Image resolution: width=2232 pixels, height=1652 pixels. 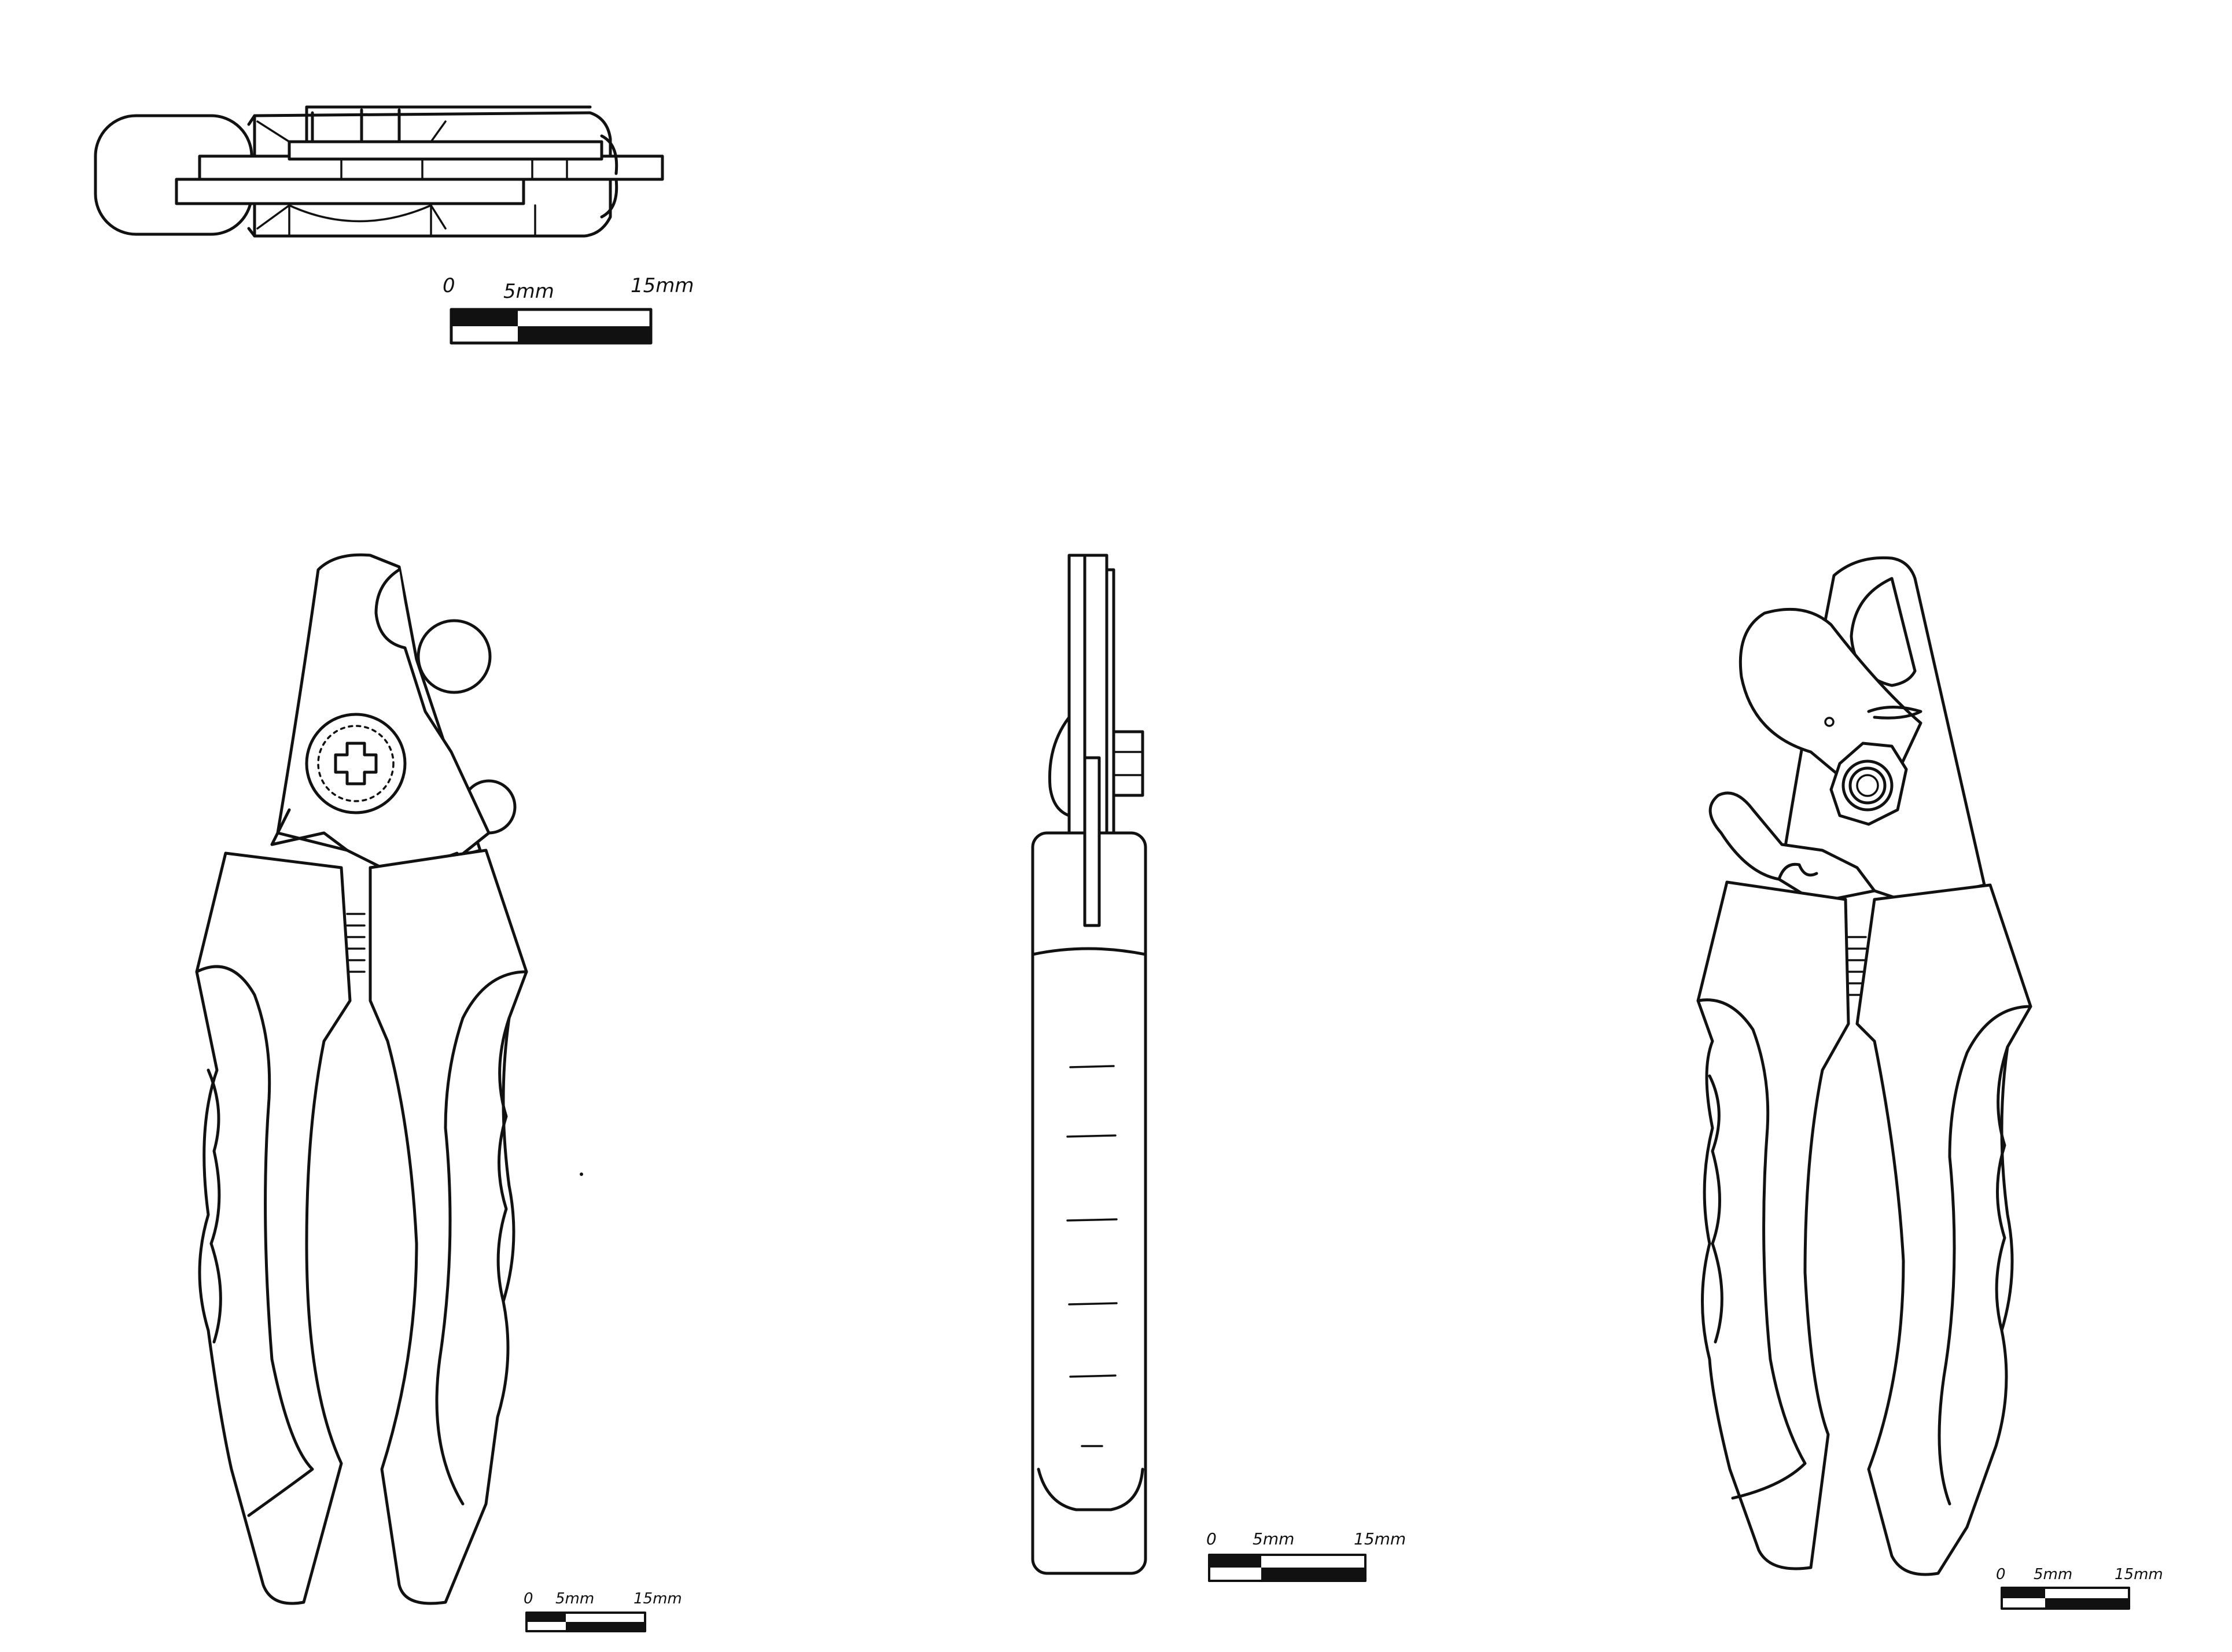 I want to click on stray-dot, so click(x=581, y=1174).